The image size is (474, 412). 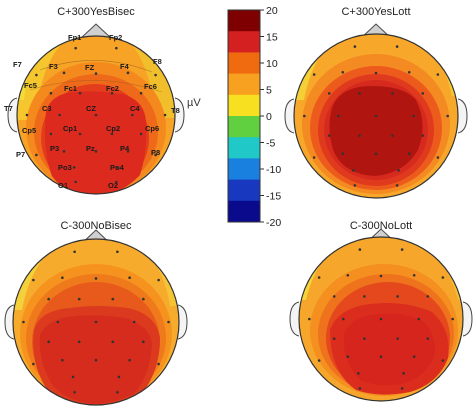 What do you see at coordinates (152, 128) in the screenshot?
I see `electrode-cp6: Cp6` at bounding box center [152, 128].